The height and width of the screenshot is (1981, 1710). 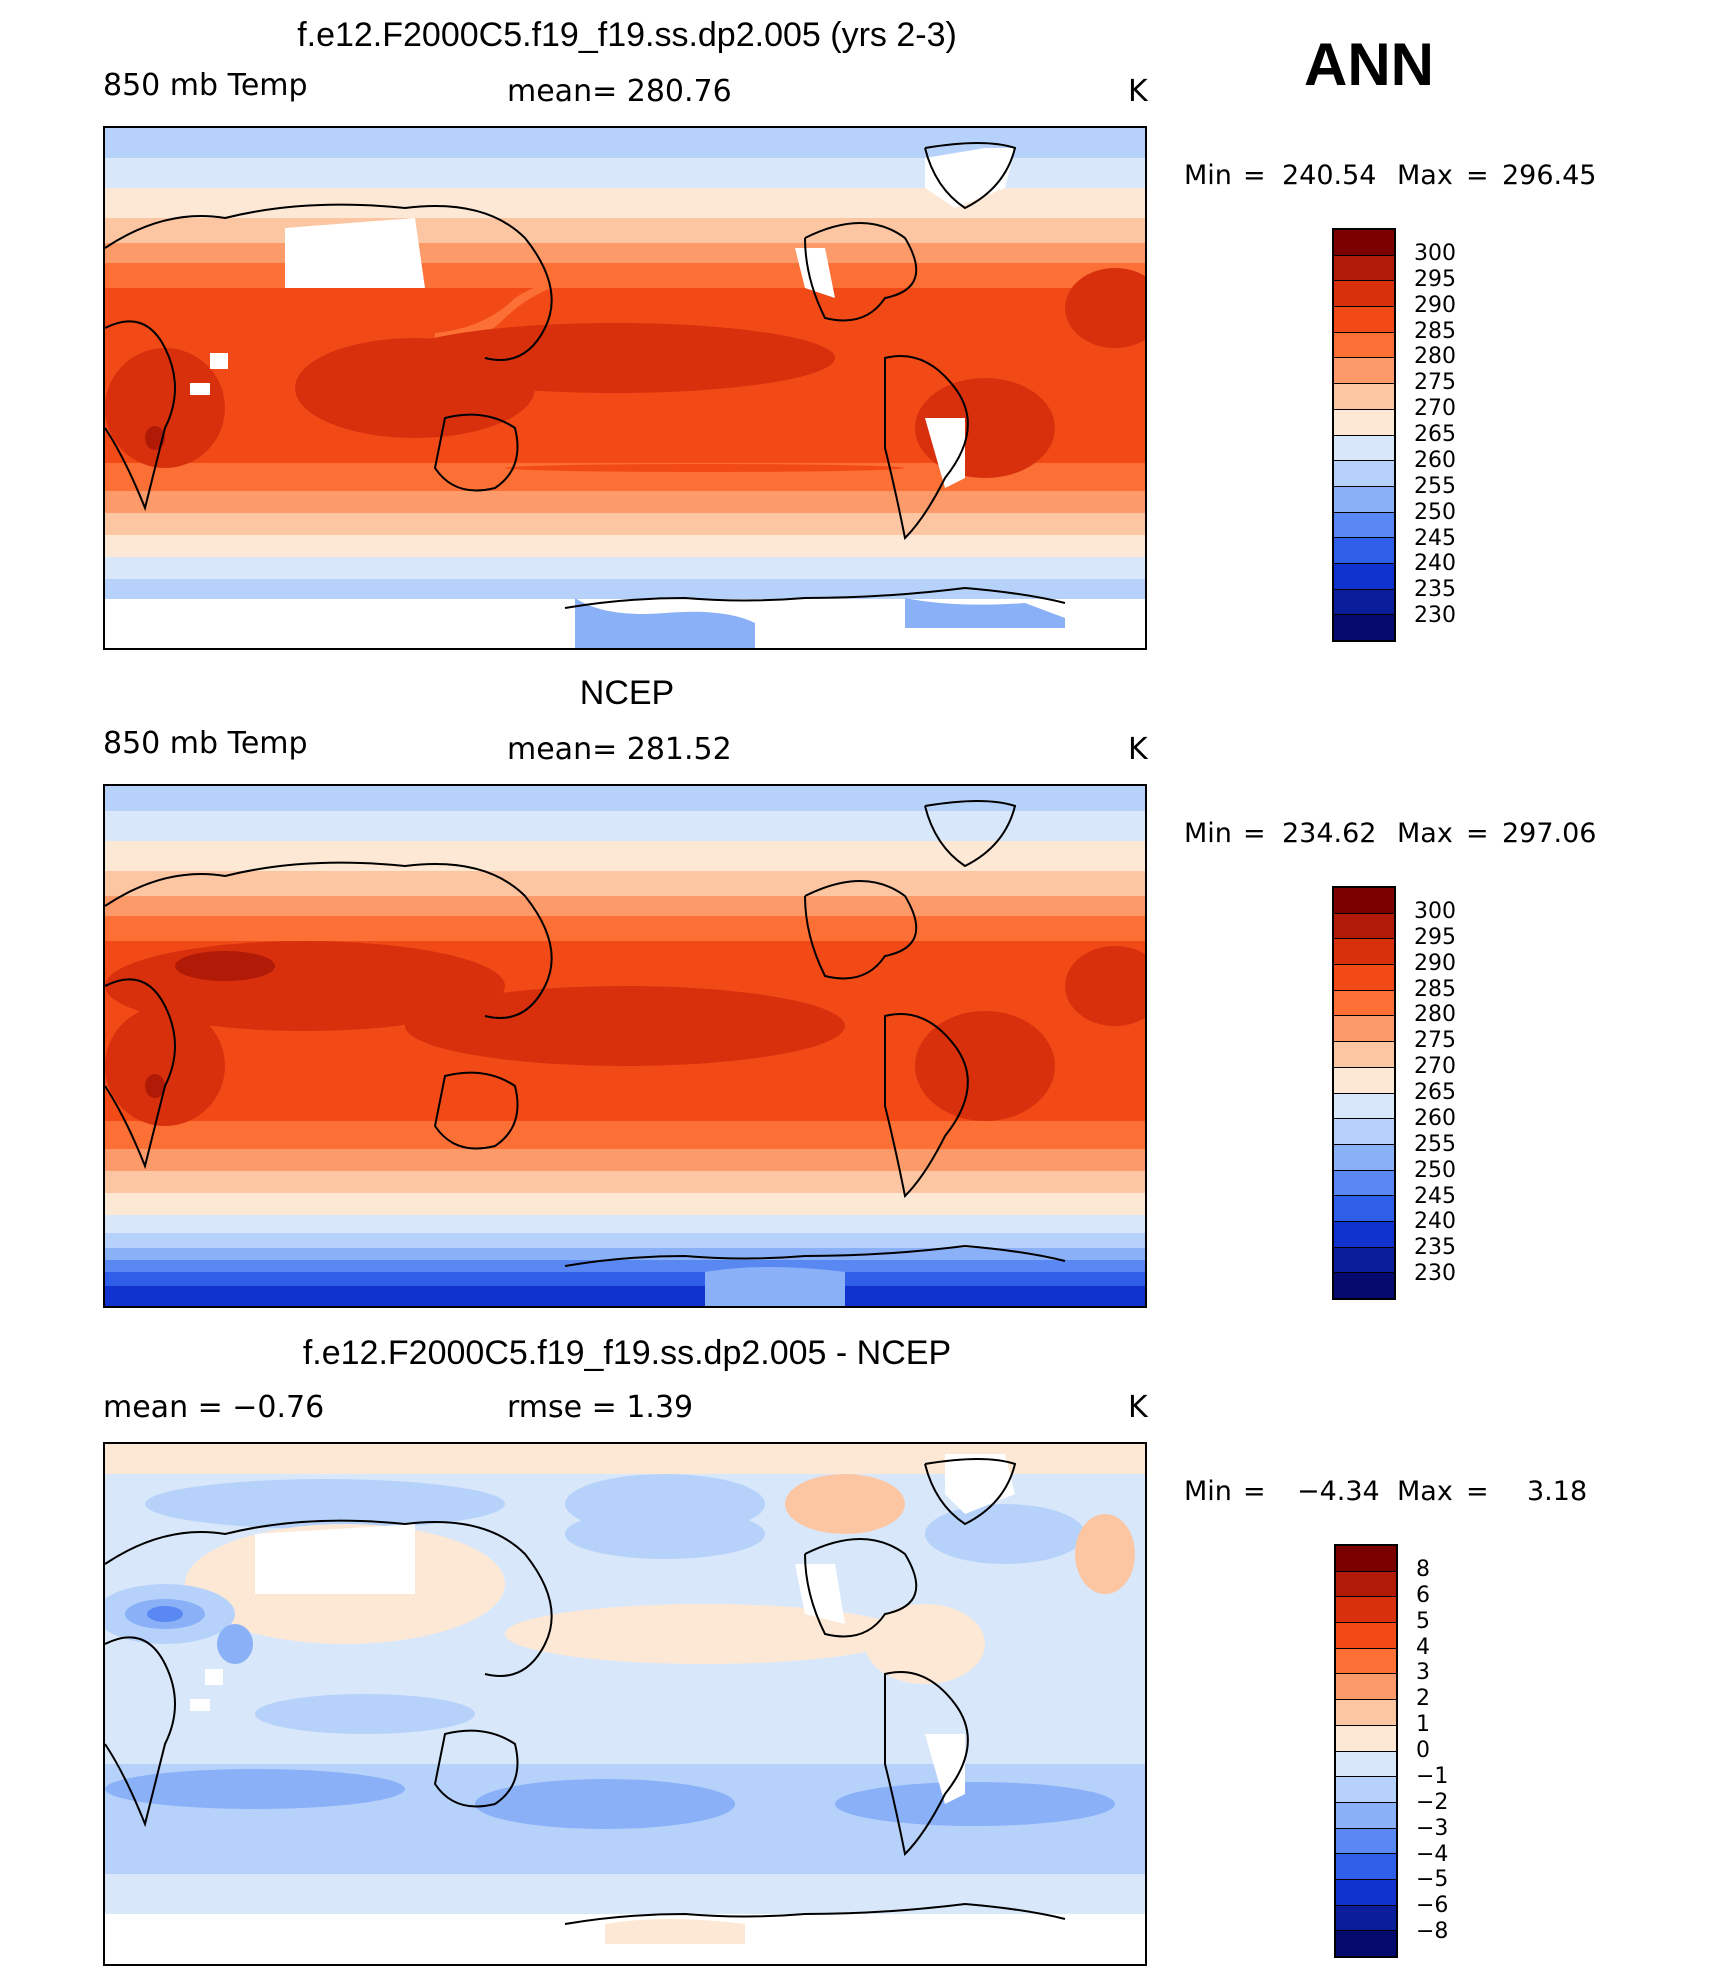 I want to click on panel2-colorbar-tick-label: 250, so click(x=1435, y=1170).